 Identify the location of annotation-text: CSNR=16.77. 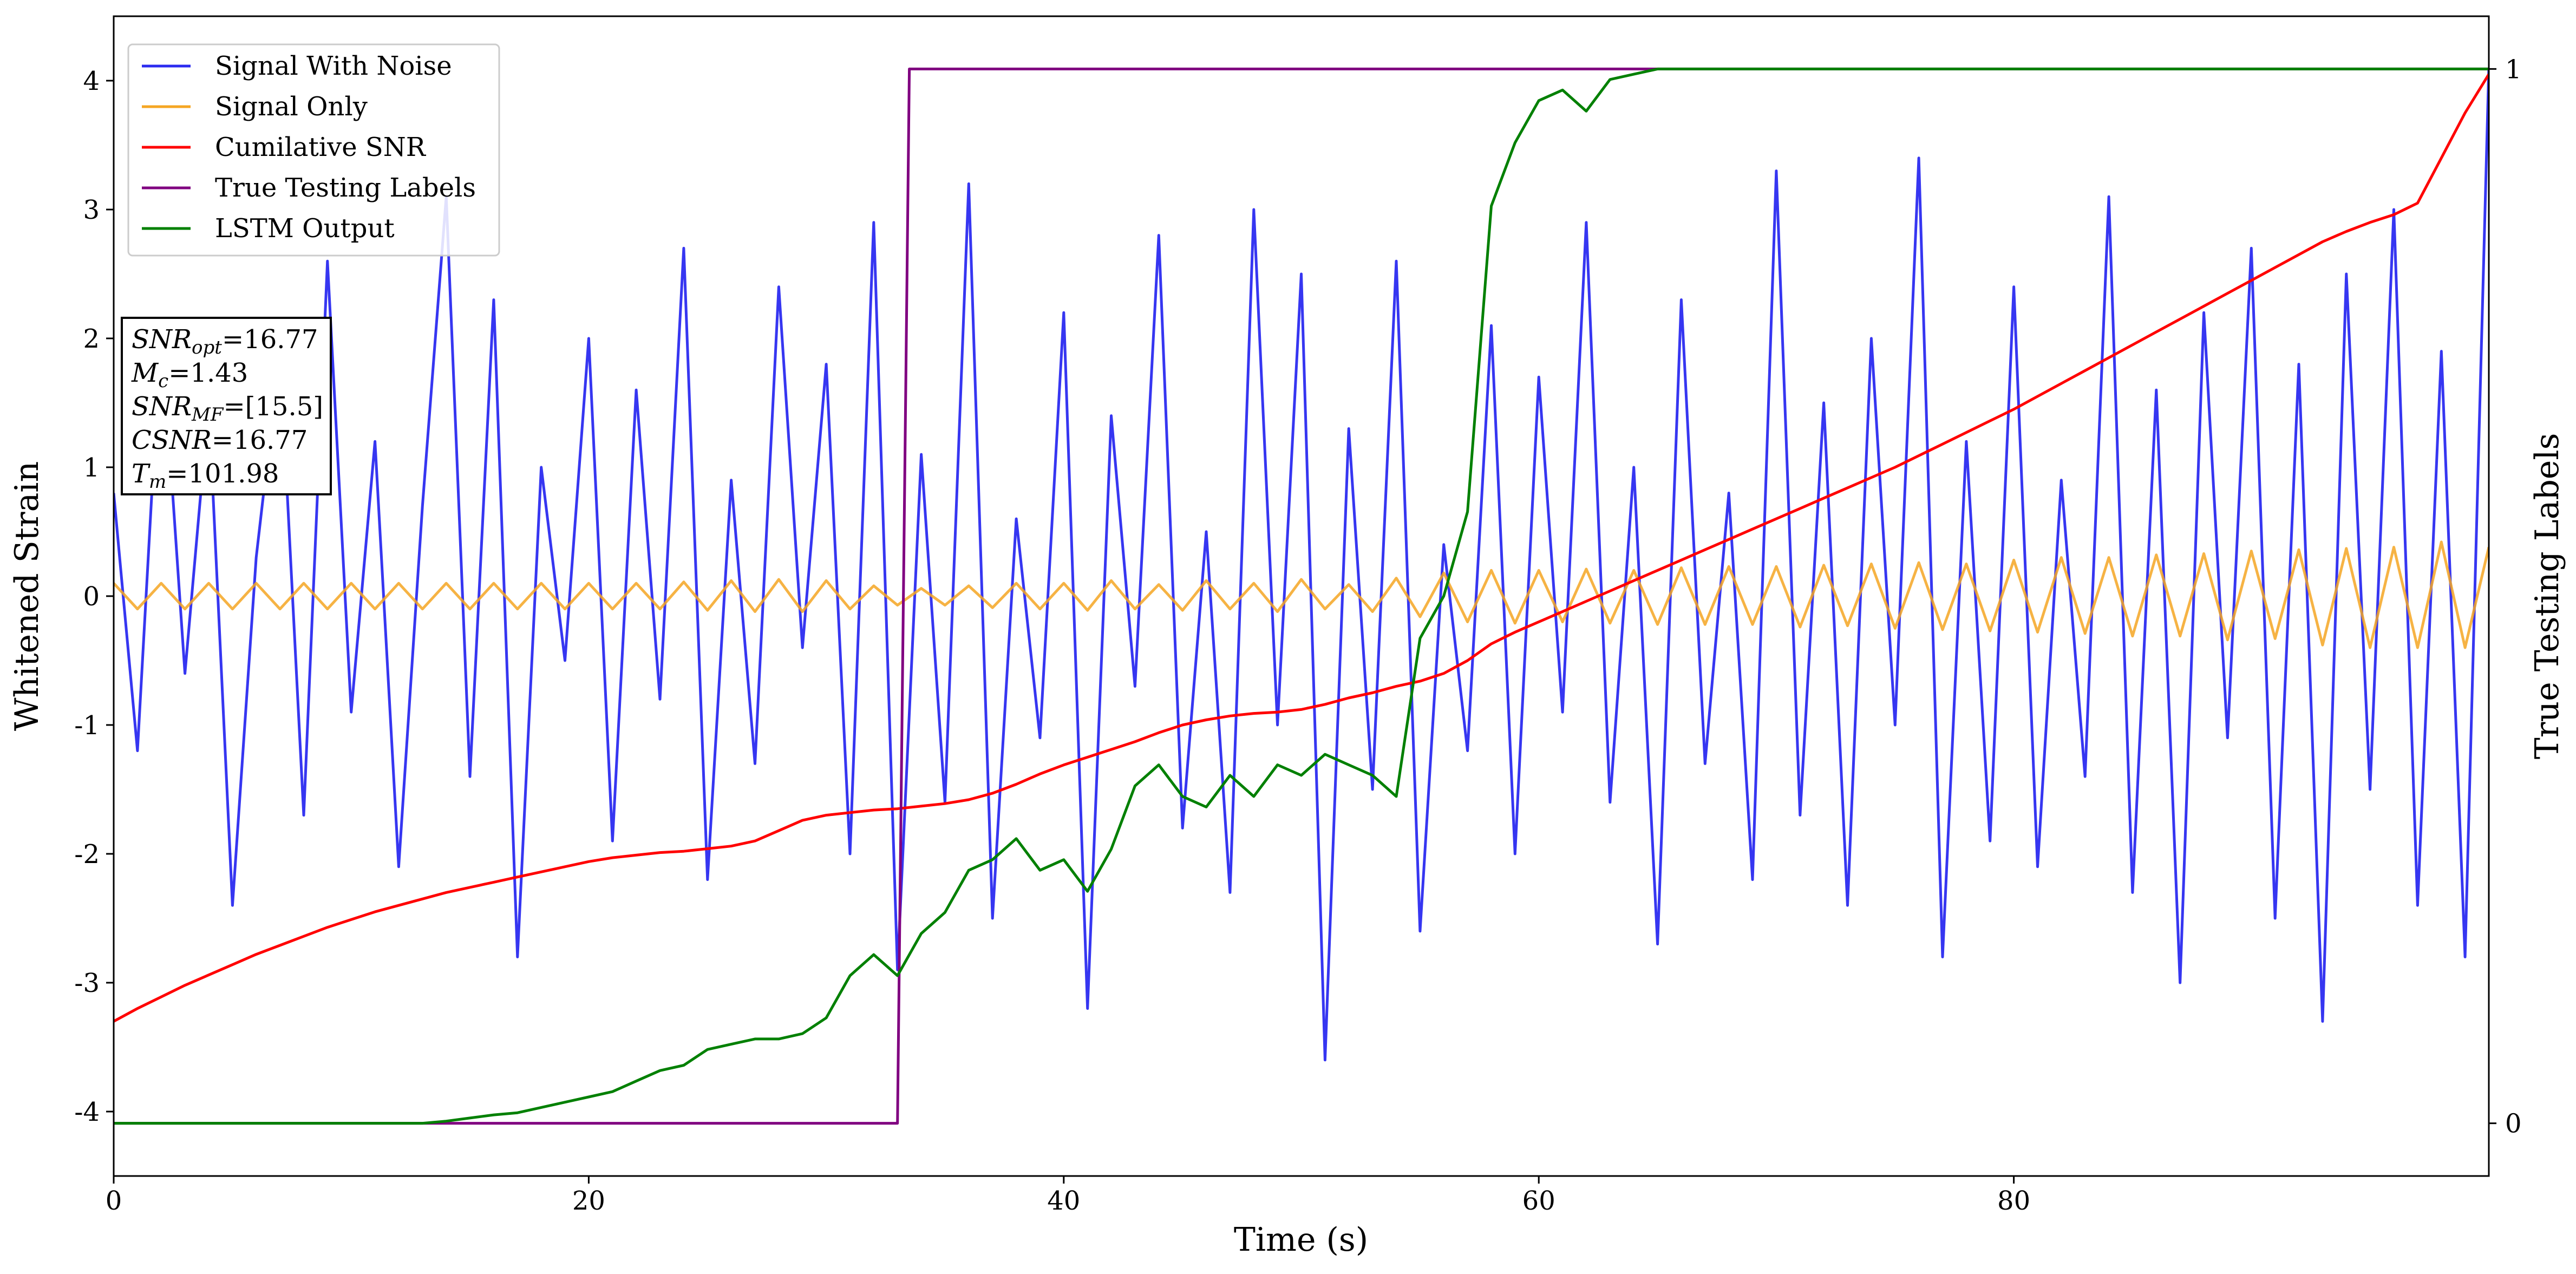
(220, 440).